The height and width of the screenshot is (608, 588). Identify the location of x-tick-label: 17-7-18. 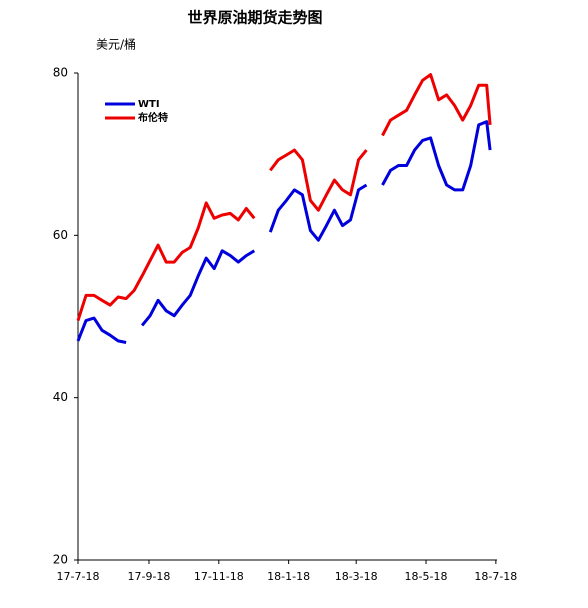
(78, 576).